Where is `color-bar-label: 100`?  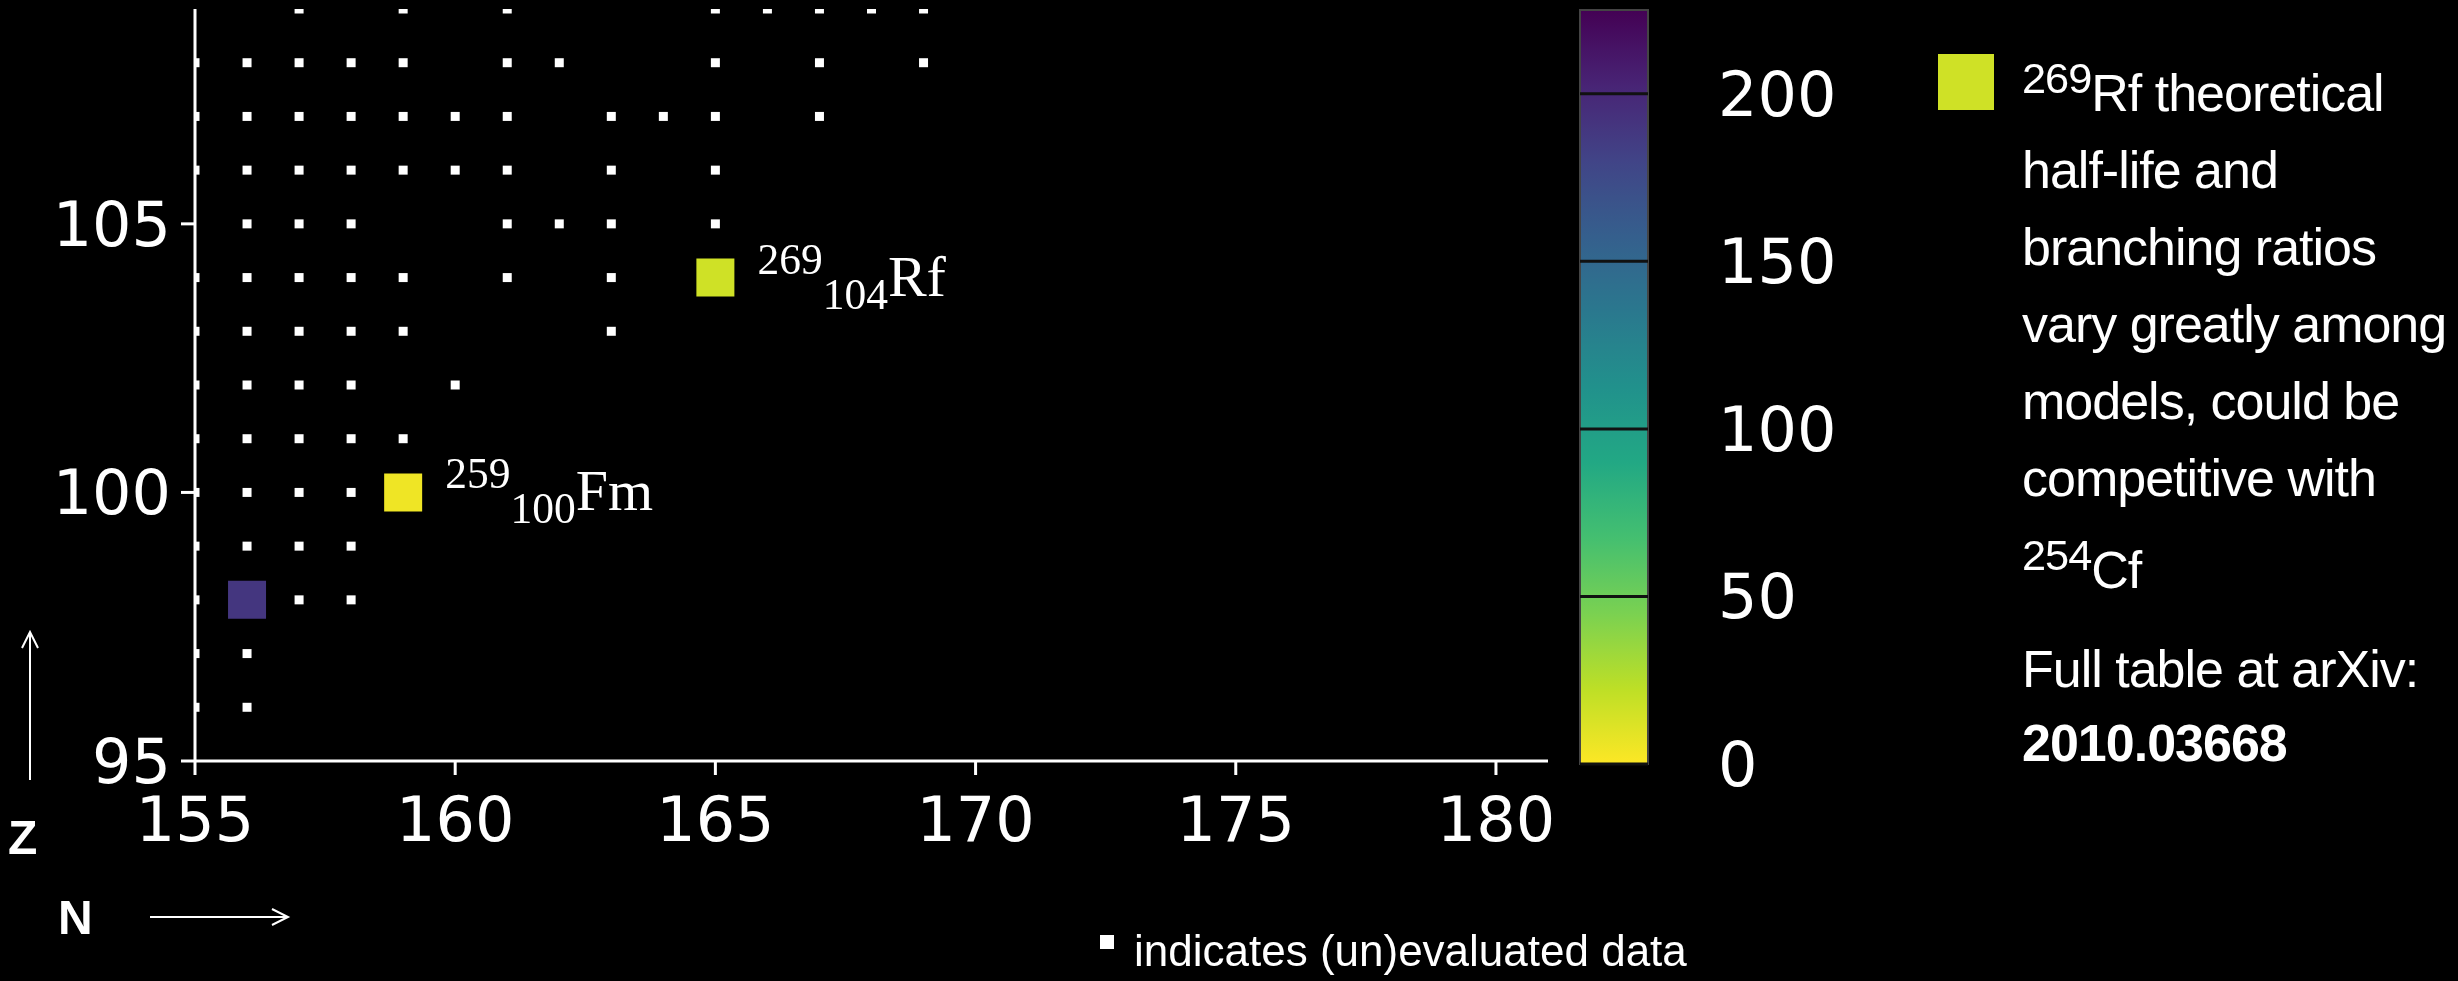 color-bar-label: 100 is located at coordinates (1777, 429).